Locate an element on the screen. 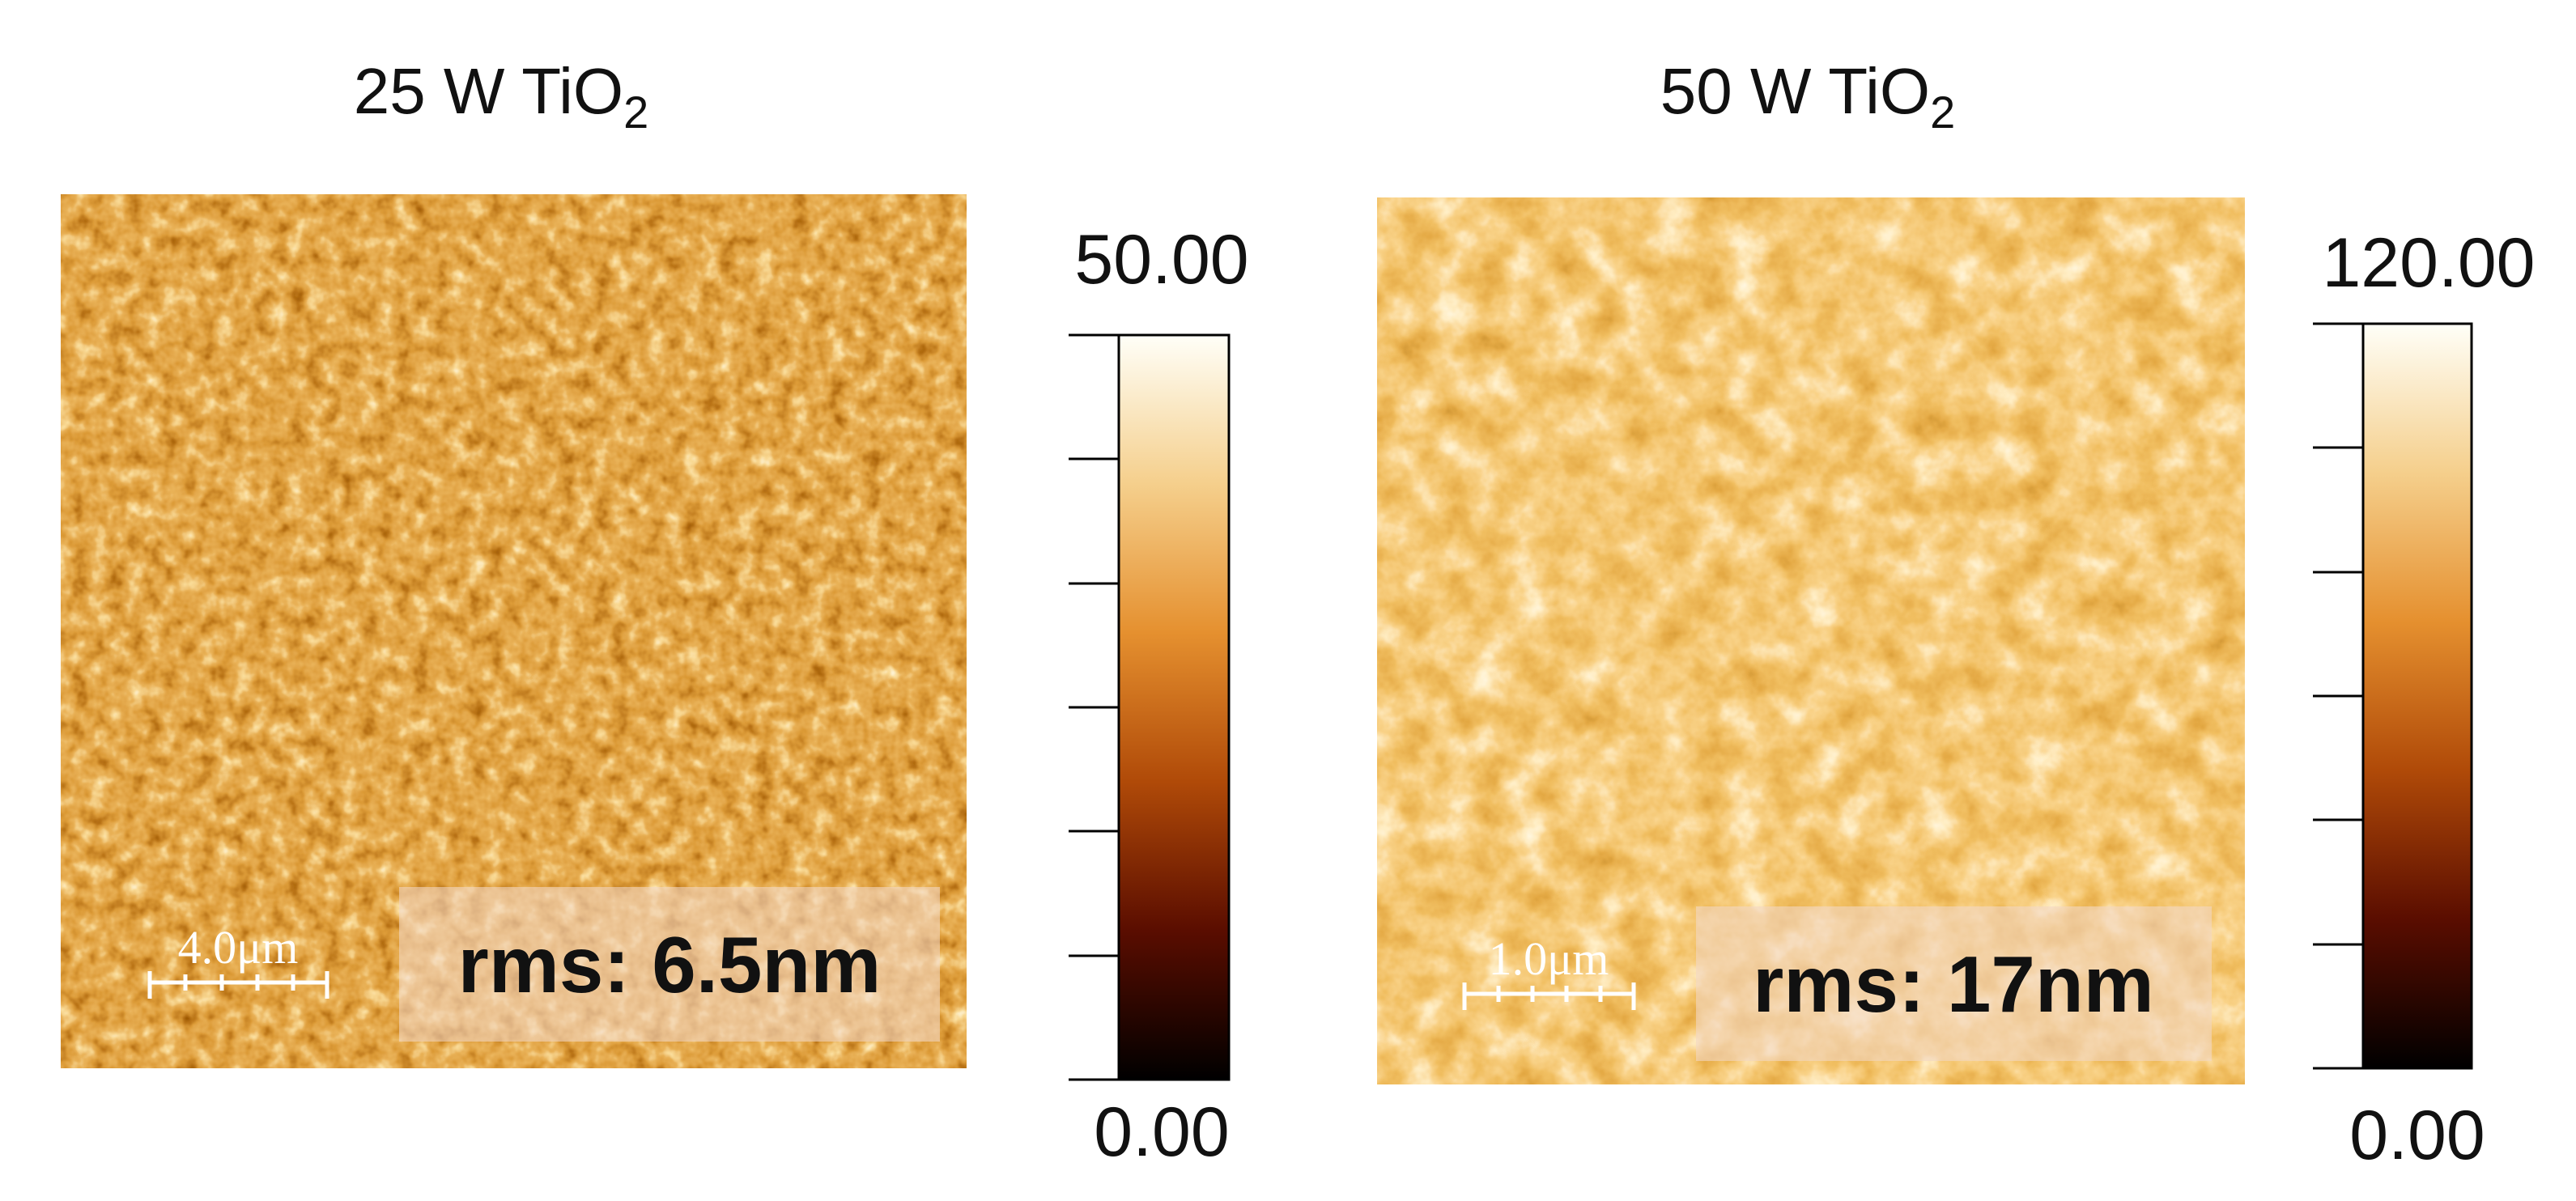 This screenshot has height=1201, width=2576. rms-label: rms: 6.5nm is located at coordinates (670, 964).